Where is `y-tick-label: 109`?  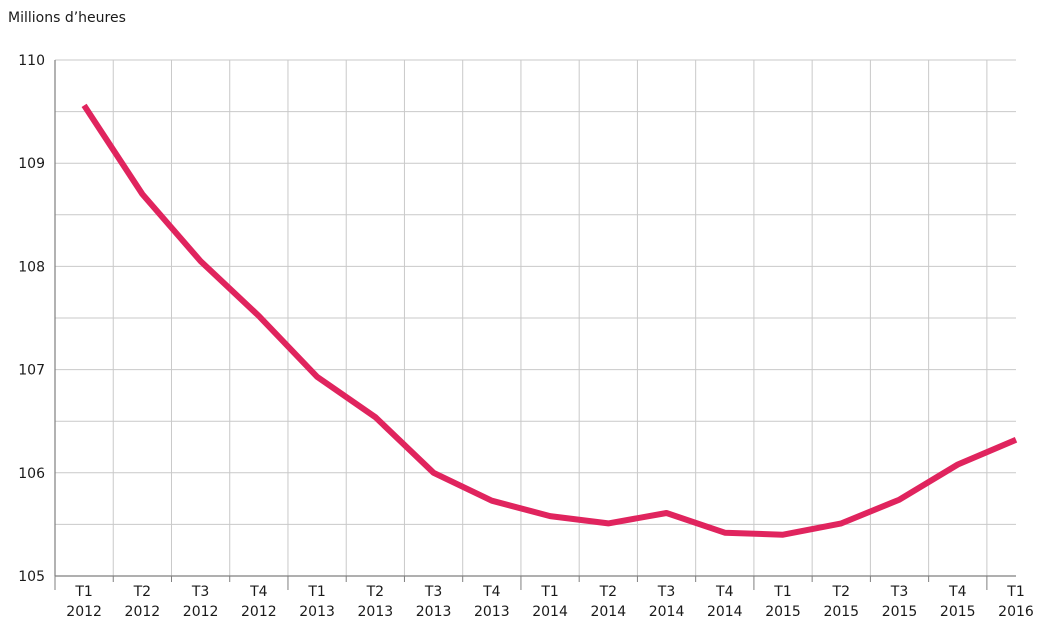
y-tick-label: 109 is located at coordinates (31, 164).